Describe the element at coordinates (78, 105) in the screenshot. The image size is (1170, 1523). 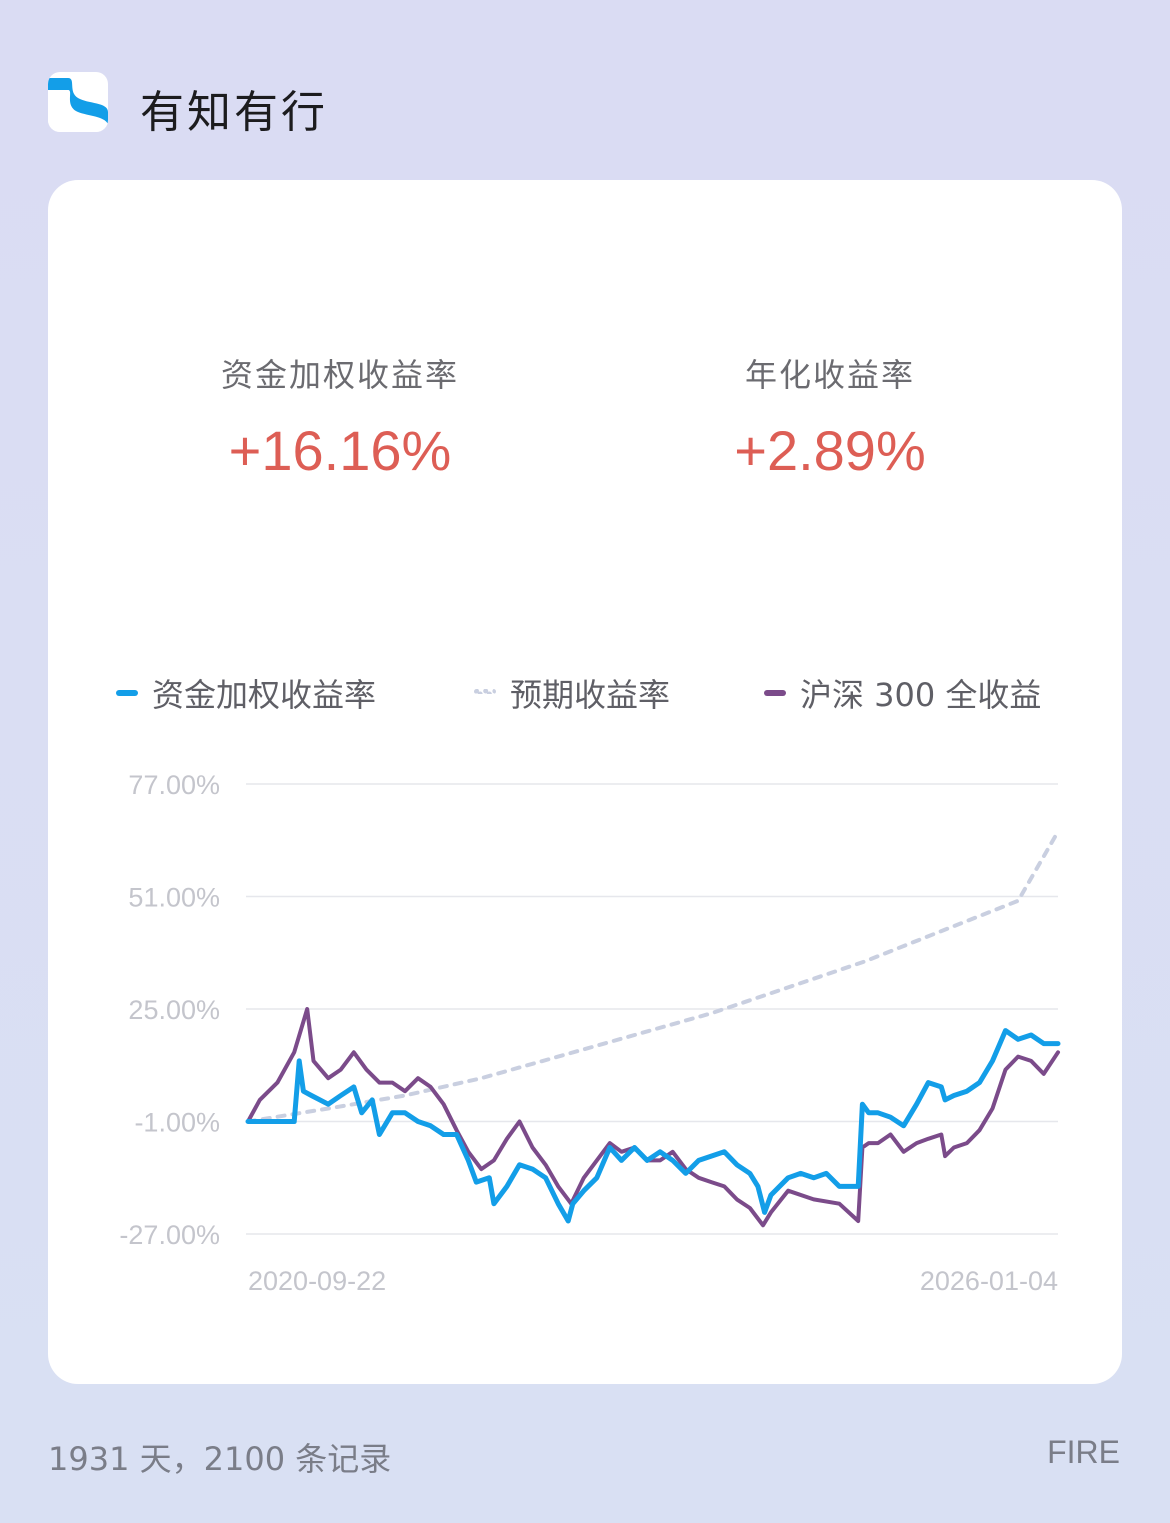
I see `wave-logo-icon` at that location.